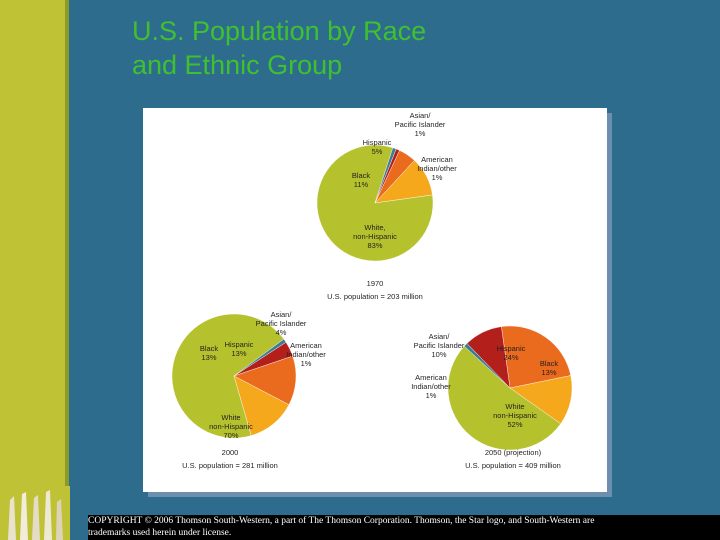  I want to click on left-accent-strip, so click(67, 270).